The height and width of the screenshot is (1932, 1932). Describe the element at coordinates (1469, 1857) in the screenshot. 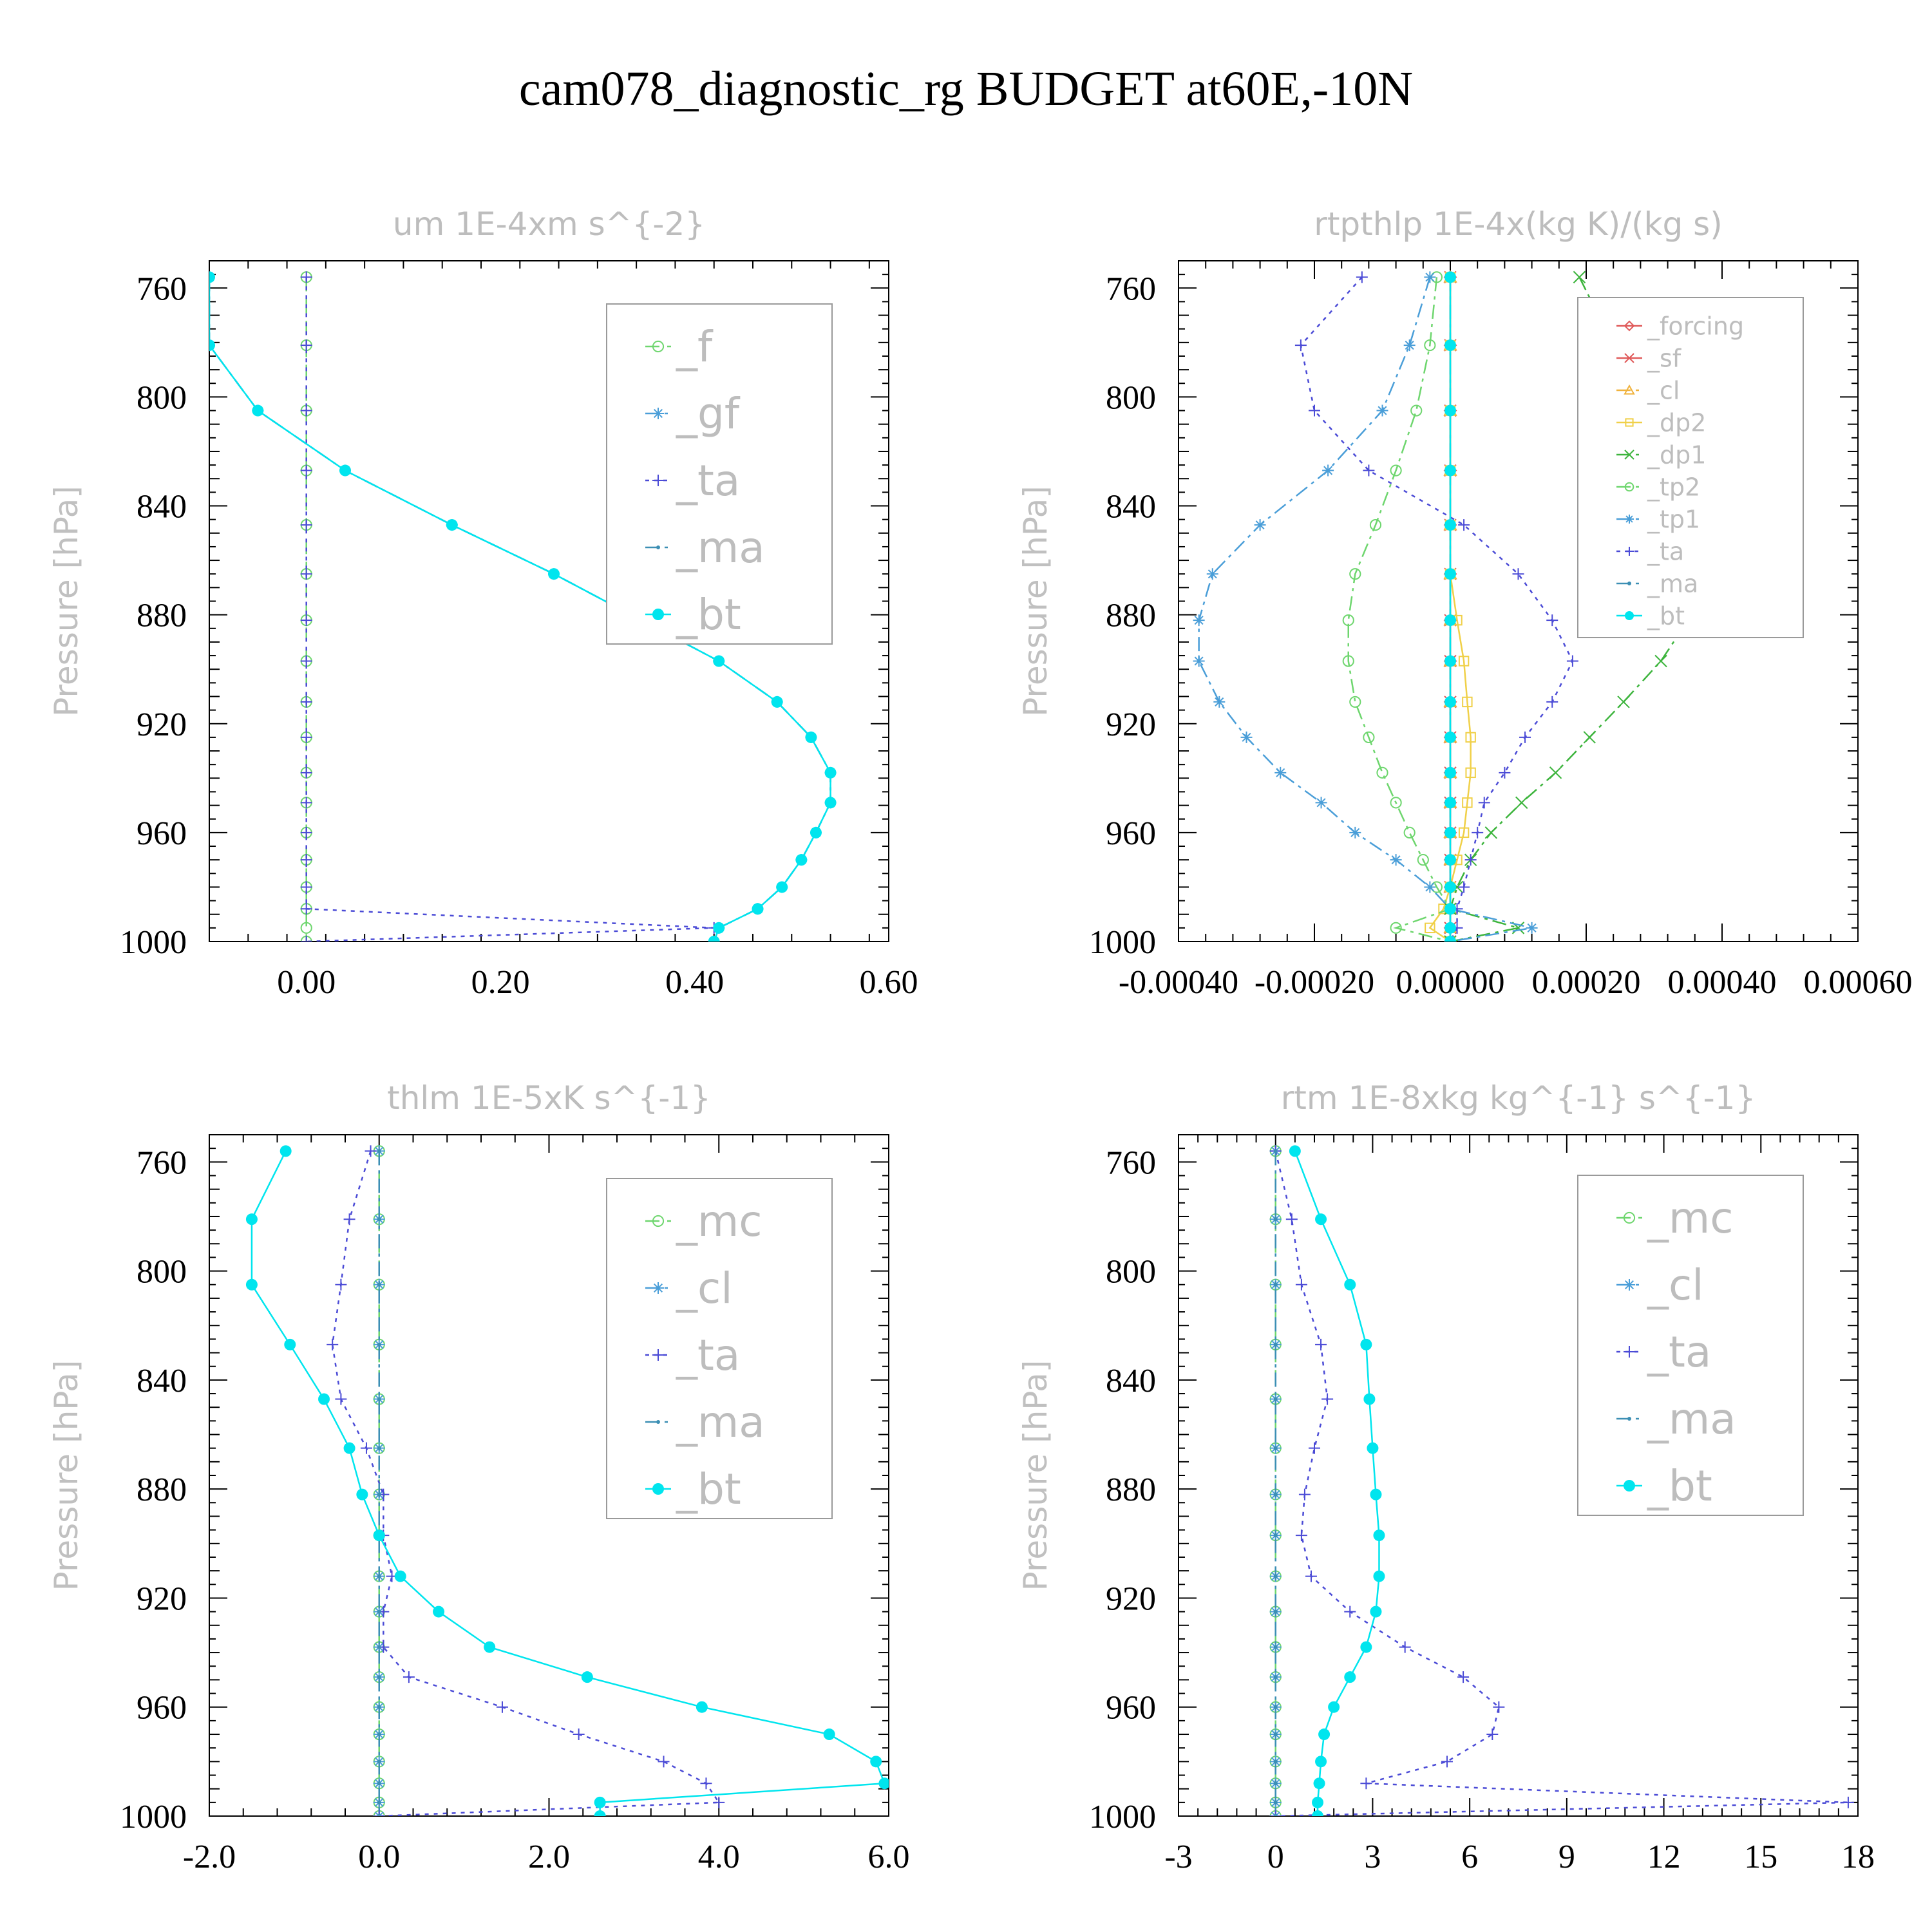

I see `x-tick-label: 6` at that location.